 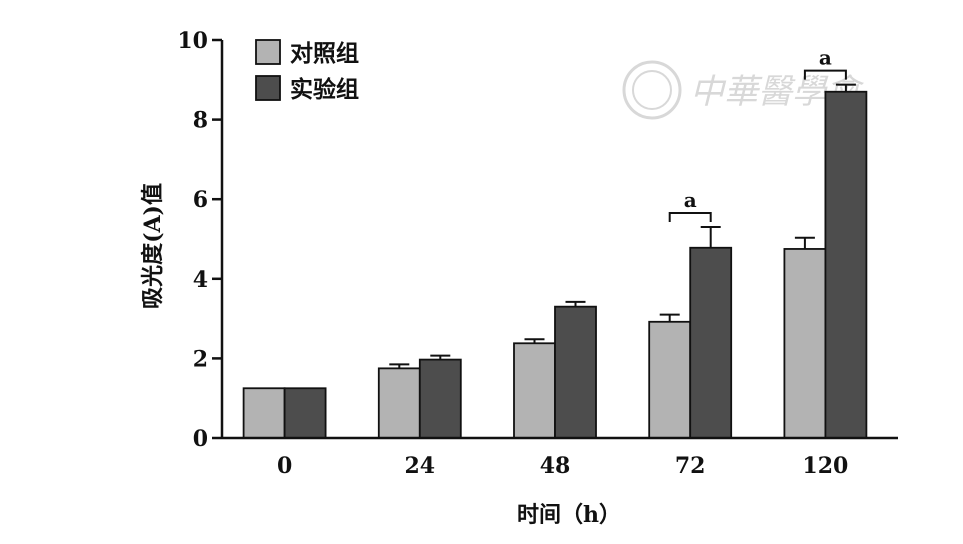 What do you see at coordinates (200, 121) in the screenshot?
I see `y-tick-label: 8` at bounding box center [200, 121].